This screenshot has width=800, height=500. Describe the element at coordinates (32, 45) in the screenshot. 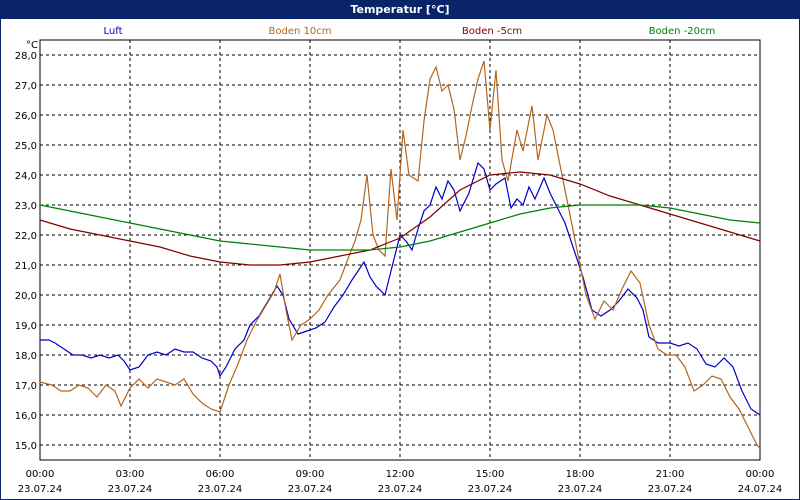

I see `y-axis-unit: °C` at that location.